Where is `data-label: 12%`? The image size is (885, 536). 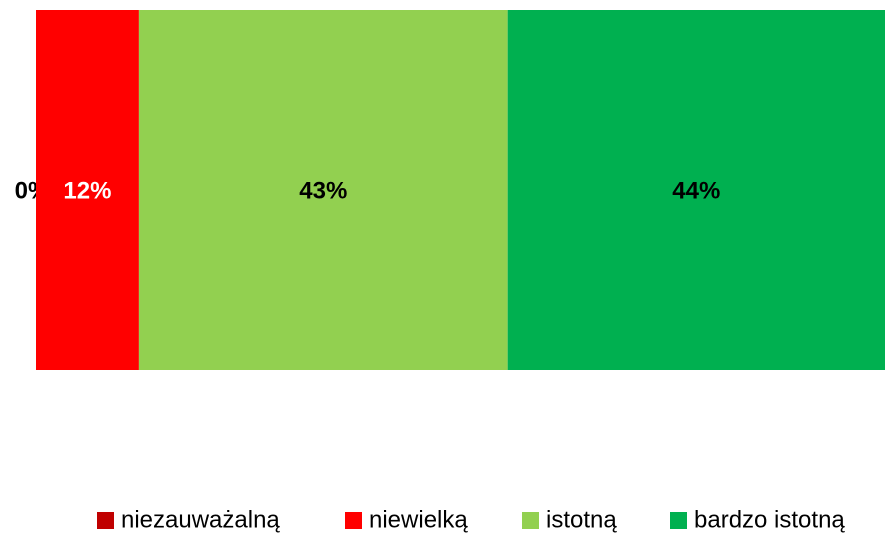
data-label: 12% is located at coordinates (87, 190).